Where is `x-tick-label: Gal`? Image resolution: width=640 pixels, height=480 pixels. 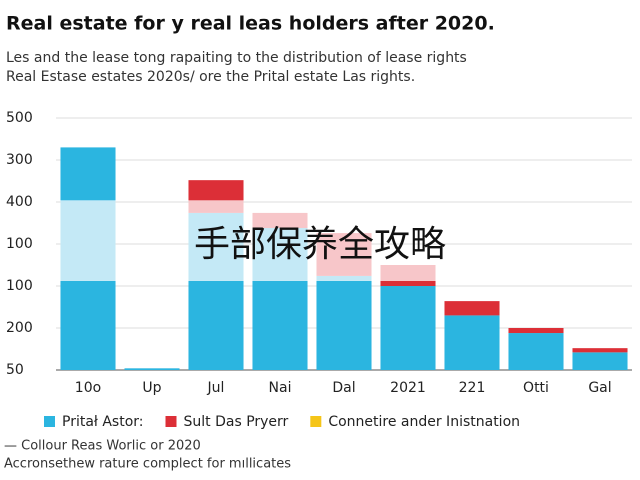 x-tick-label: Gal is located at coordinates (599, 388).